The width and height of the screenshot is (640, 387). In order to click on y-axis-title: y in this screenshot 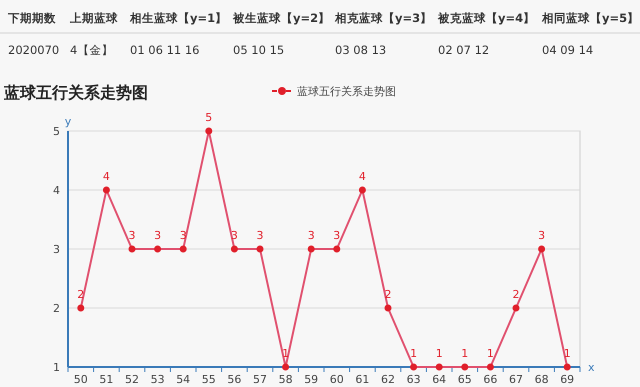, I will do `click(68, 121)`.